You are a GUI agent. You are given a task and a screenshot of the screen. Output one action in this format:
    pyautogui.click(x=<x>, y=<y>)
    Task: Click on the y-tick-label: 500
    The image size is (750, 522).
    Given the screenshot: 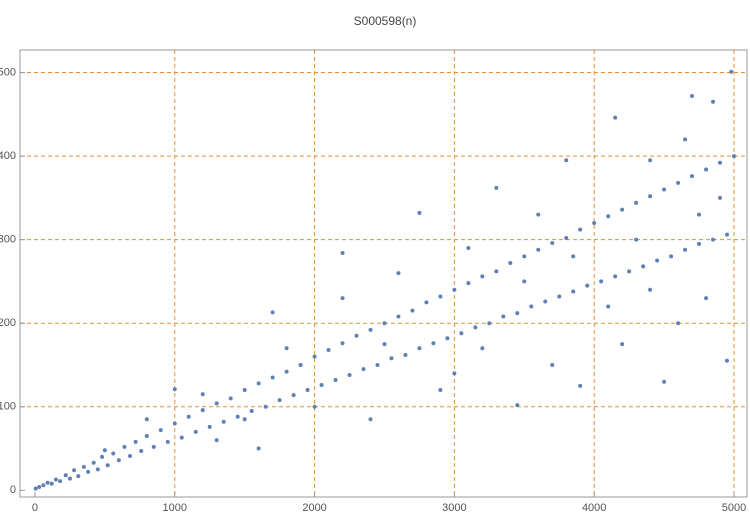 What is the action you would take?
    pyautogui.click(x=8, y=72)
    